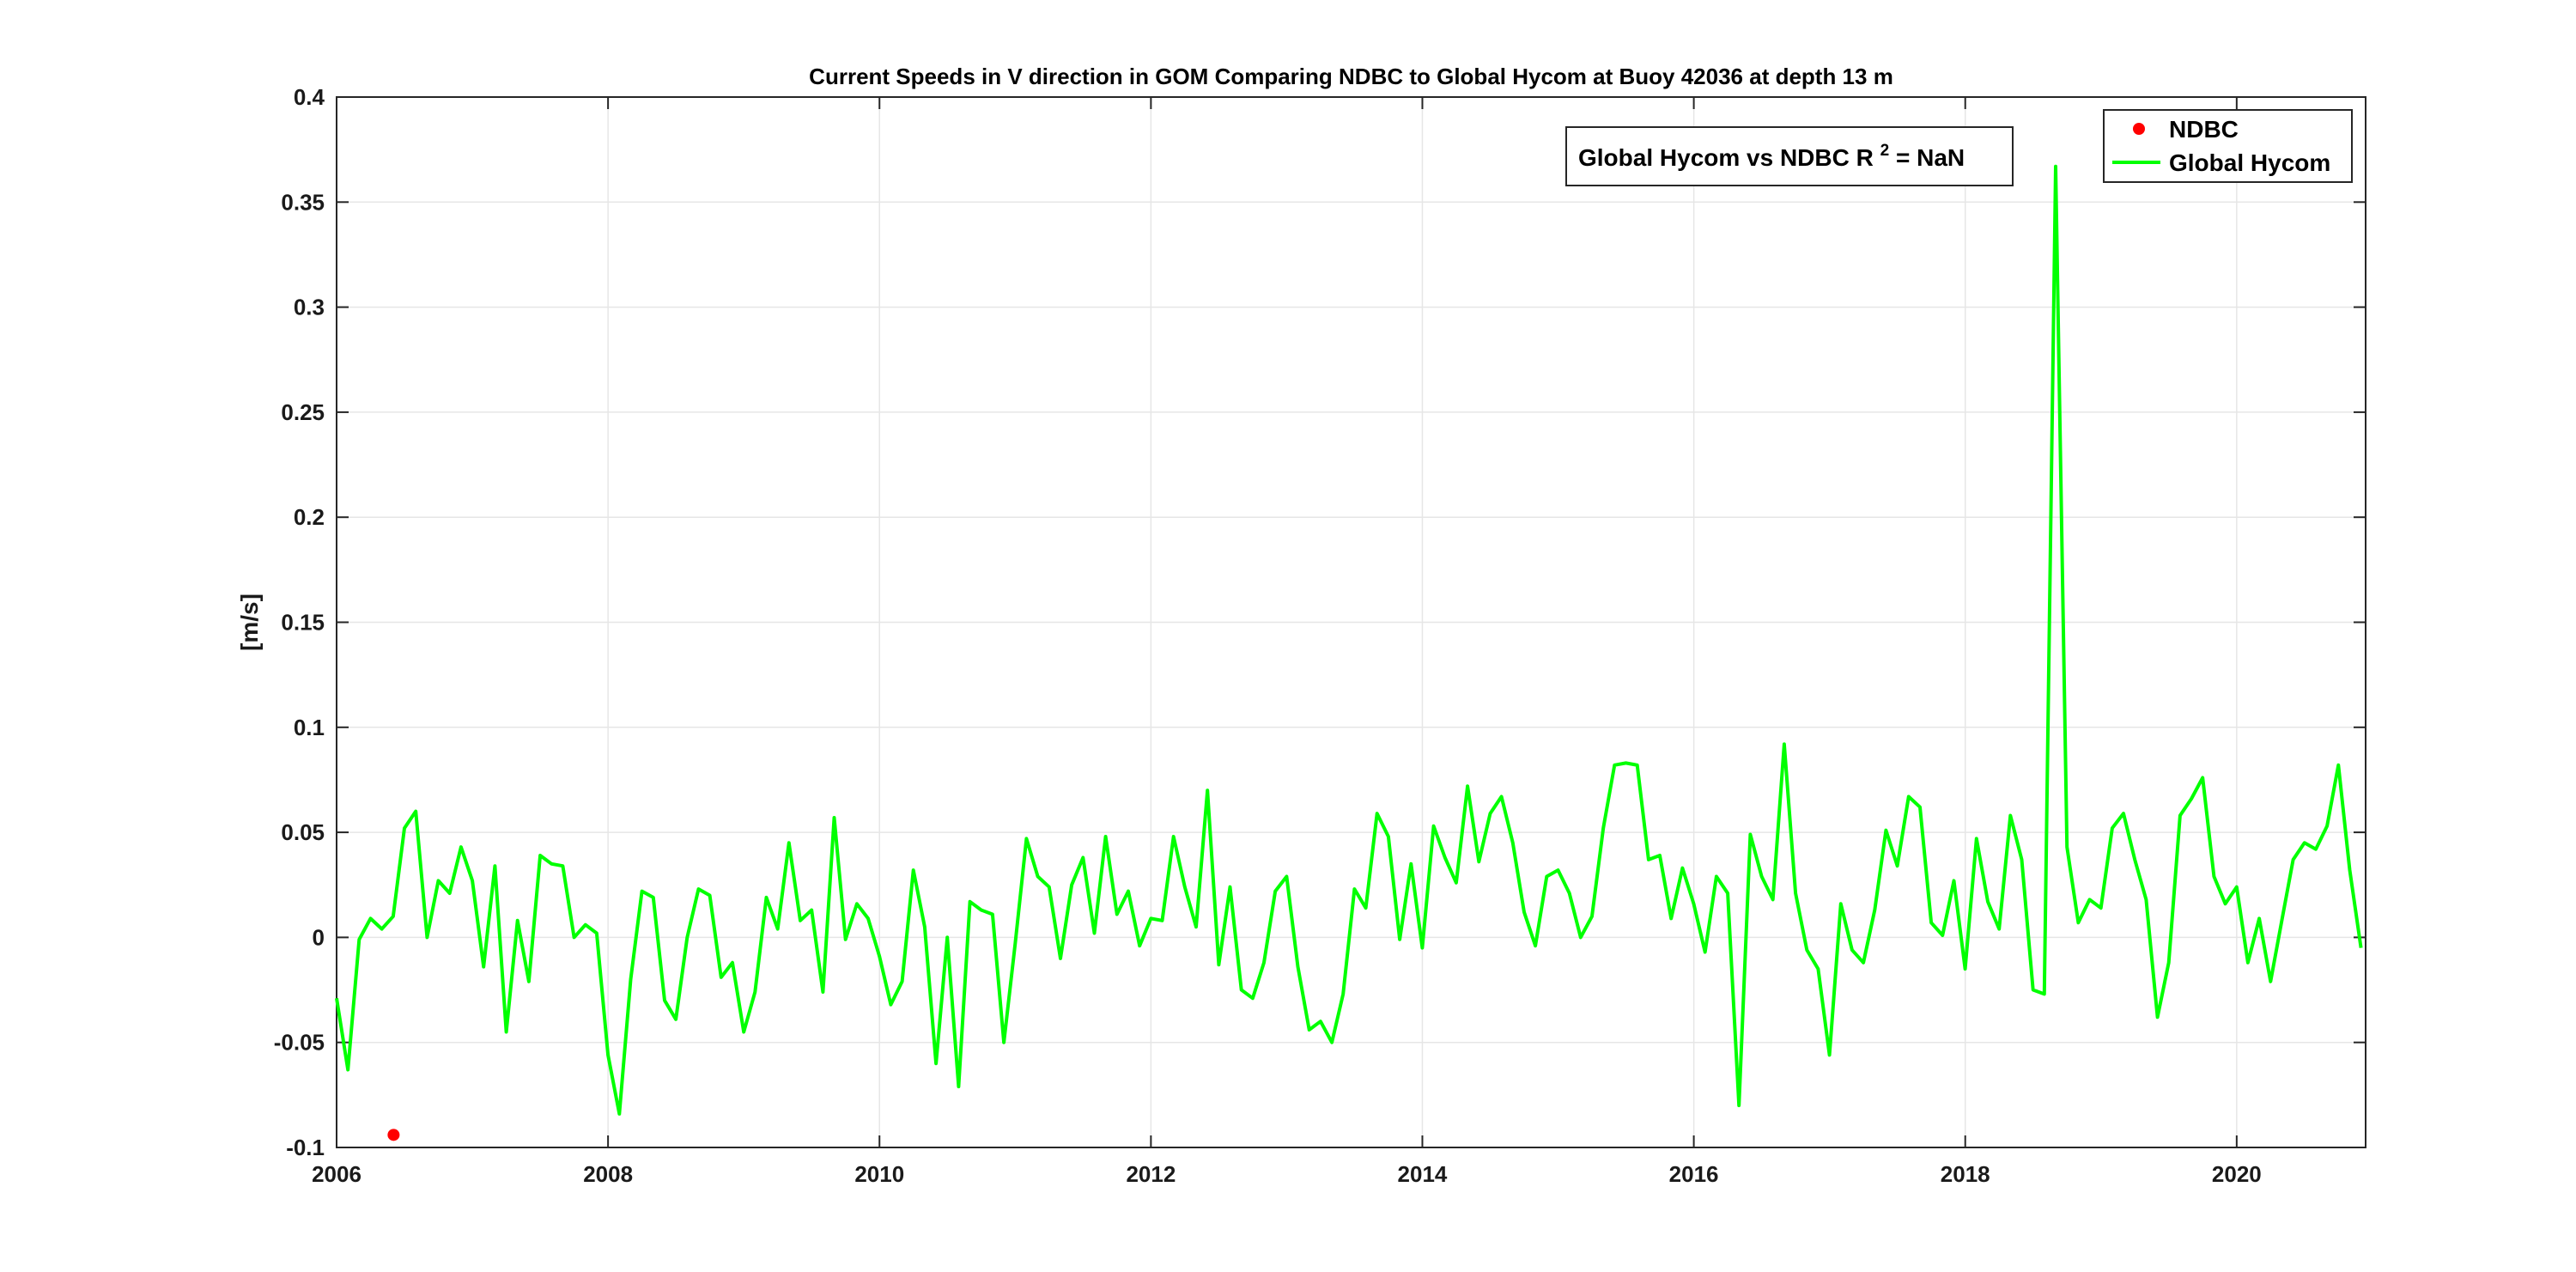 Image resolution: width=2576 pixels, height=1272 pixels. What do you see at coordinates (2237, 1174) in the screenshot?
I see `x-tick-label: 2020` at bounding box center [2237, 1174].